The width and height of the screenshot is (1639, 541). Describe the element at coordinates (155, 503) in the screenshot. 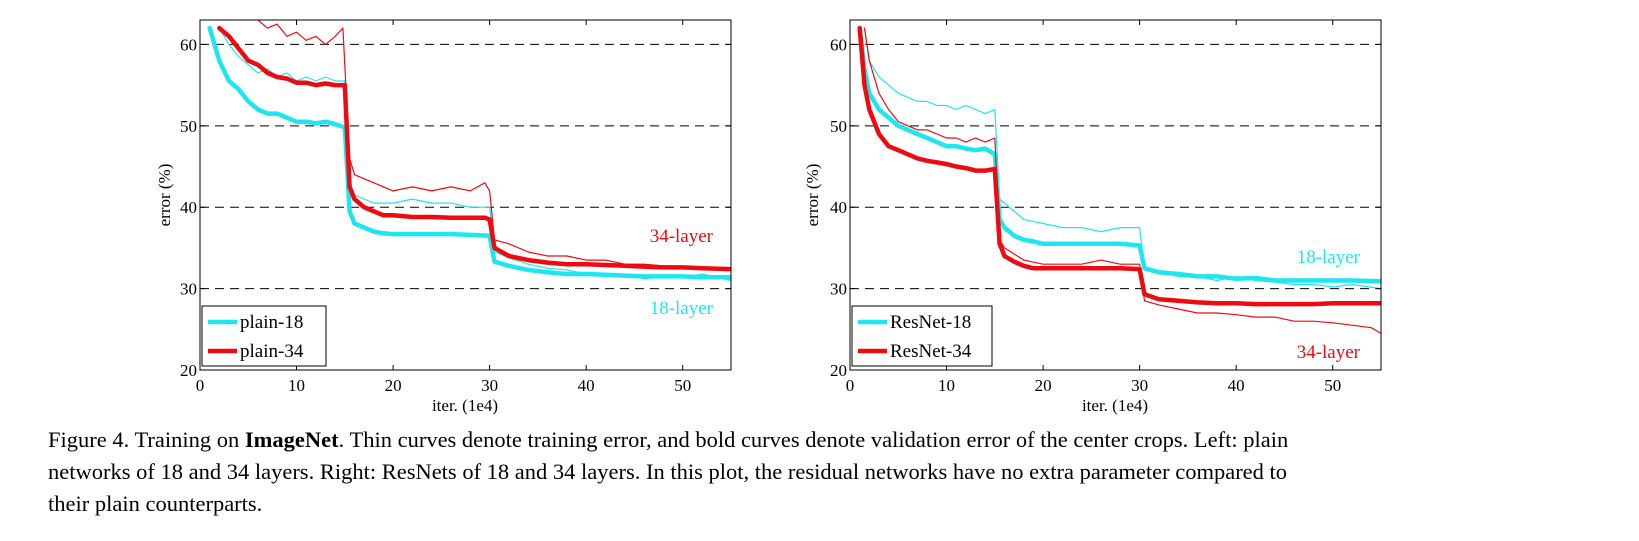

I see `caption-line-3: their plain counterparts.` at that location.